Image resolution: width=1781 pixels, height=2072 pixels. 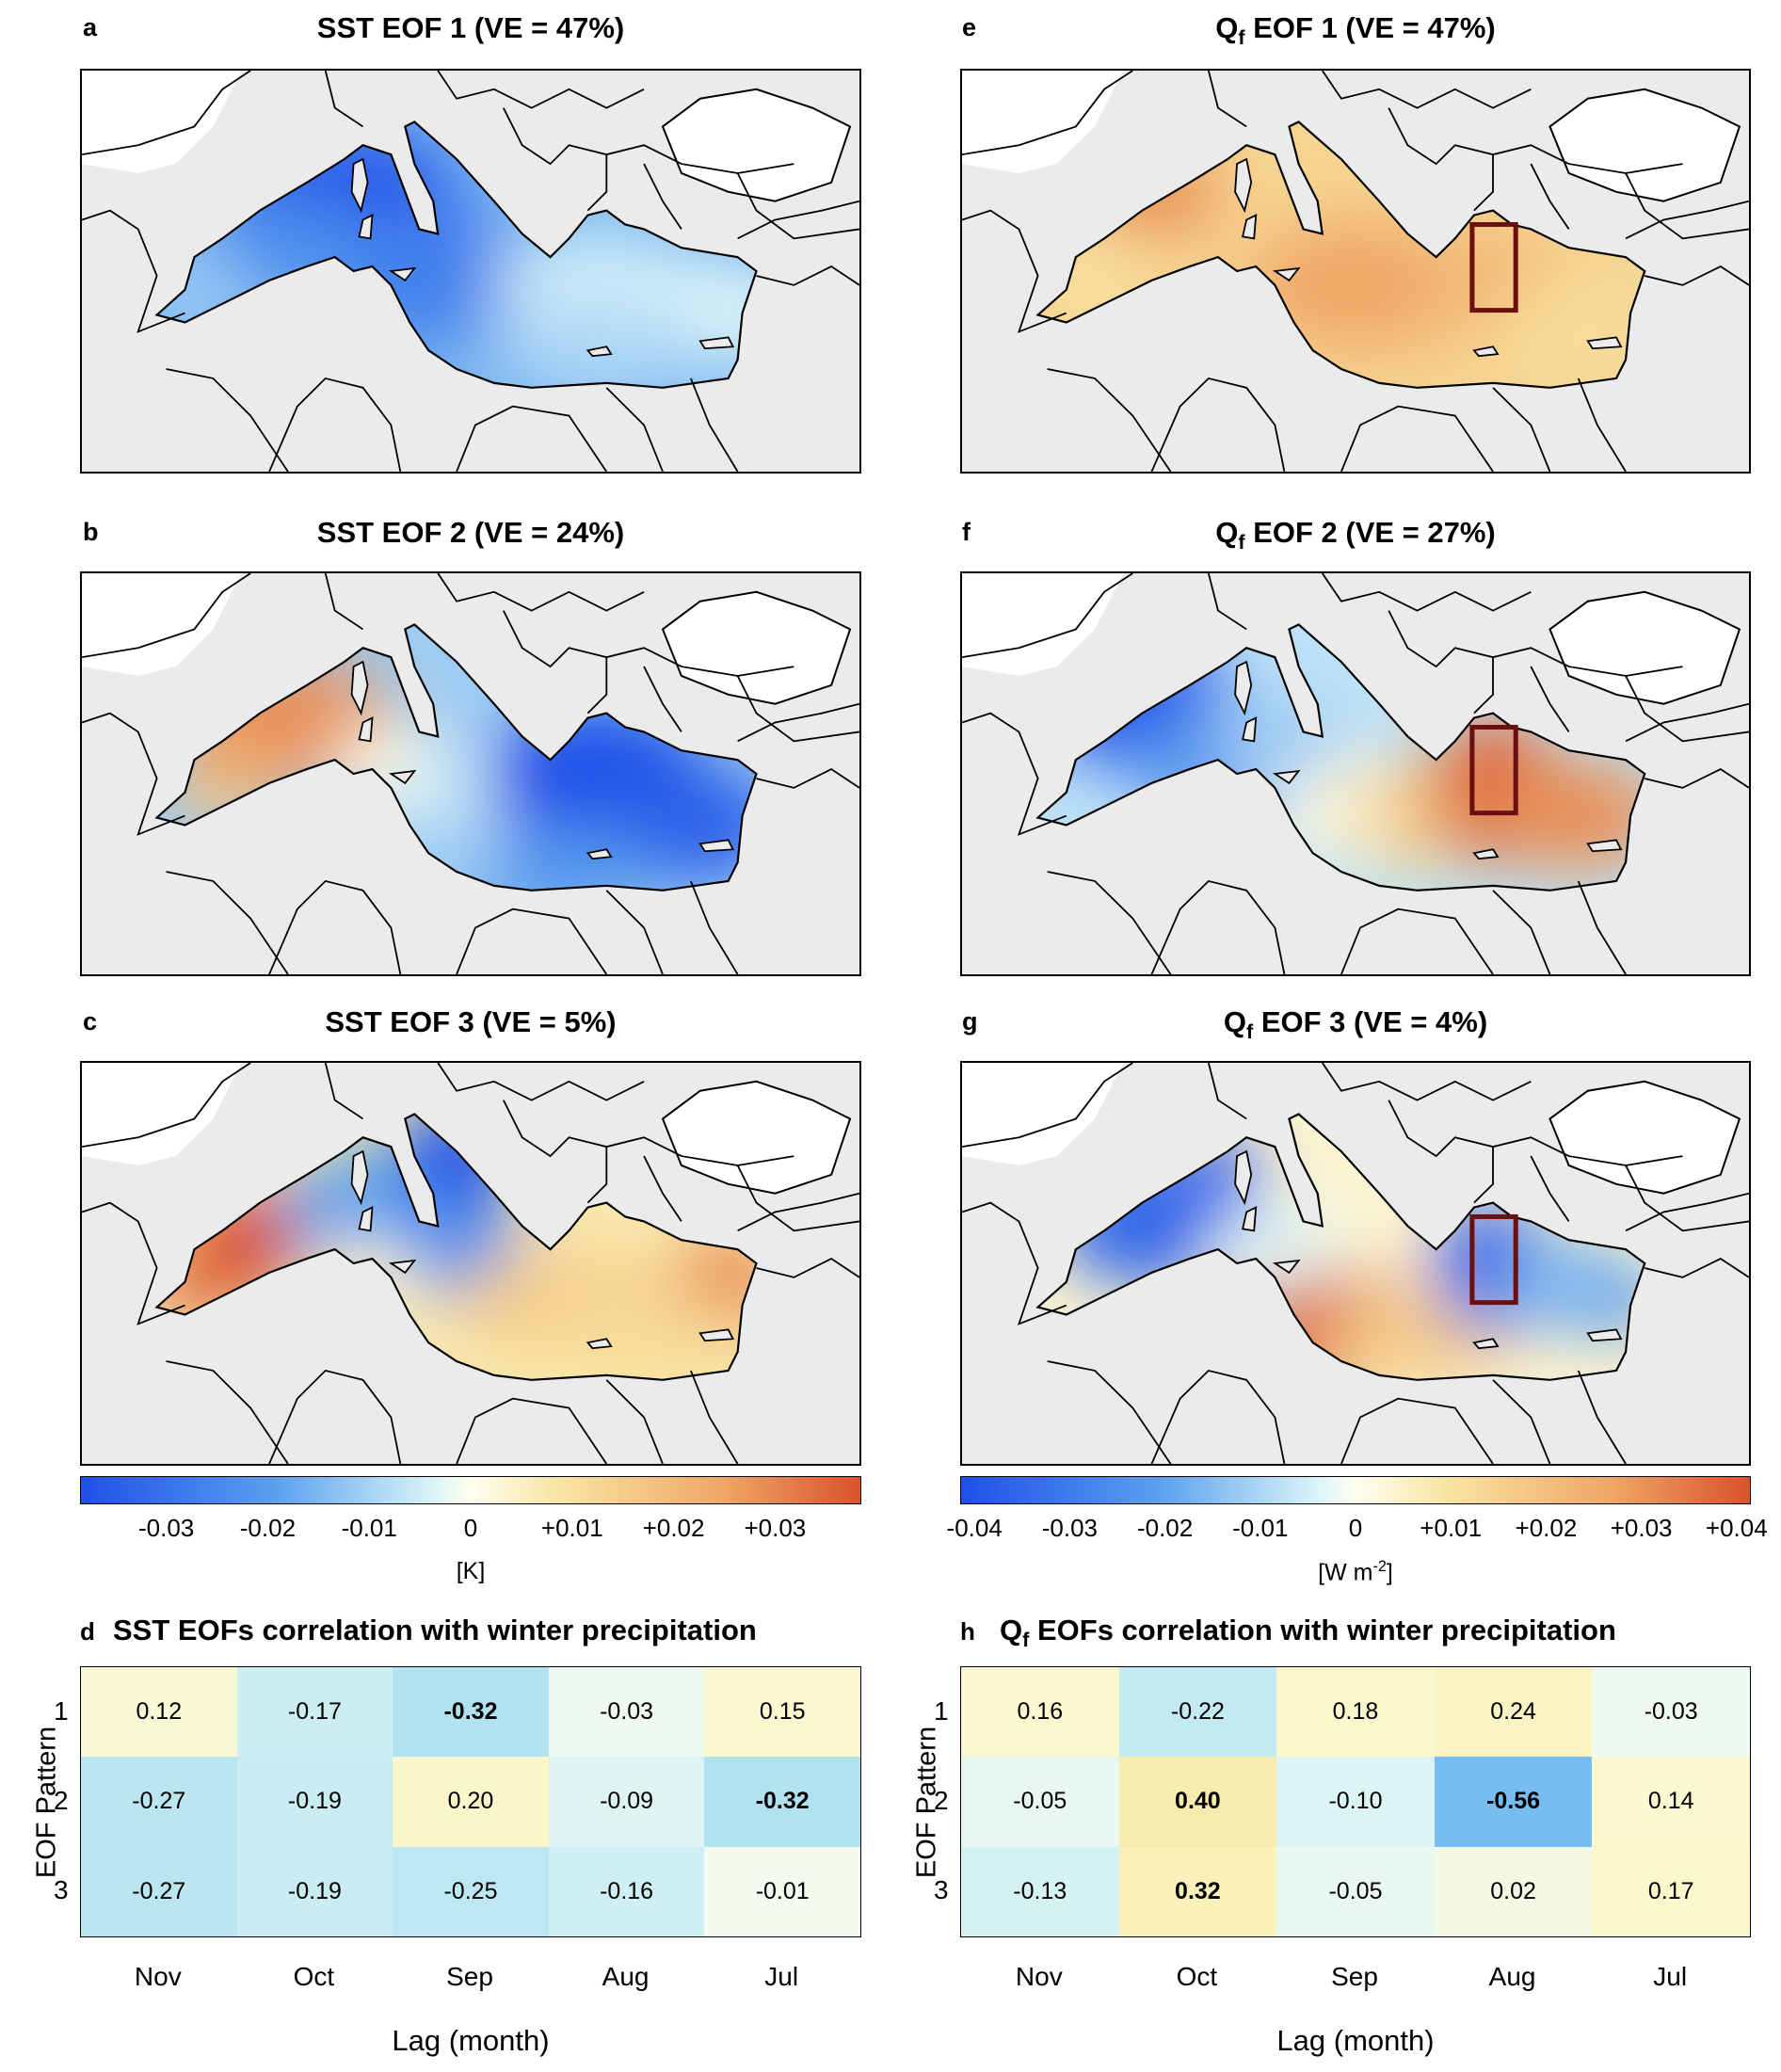 What do you see at coordinates (782, 1712) in the screenshot?
I see `heatmap-cell: 0.15` at bounding box center [782, 1712].